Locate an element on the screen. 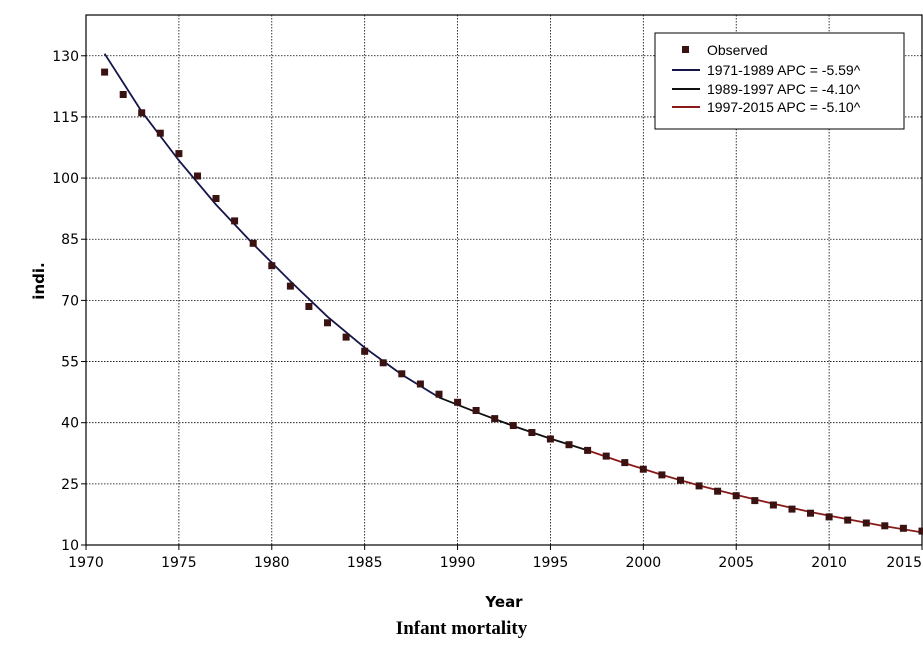 Image resolution: width=923 pixels, height=665 pixels. y-tick-label: 55 is located at coordinates (70, 363).